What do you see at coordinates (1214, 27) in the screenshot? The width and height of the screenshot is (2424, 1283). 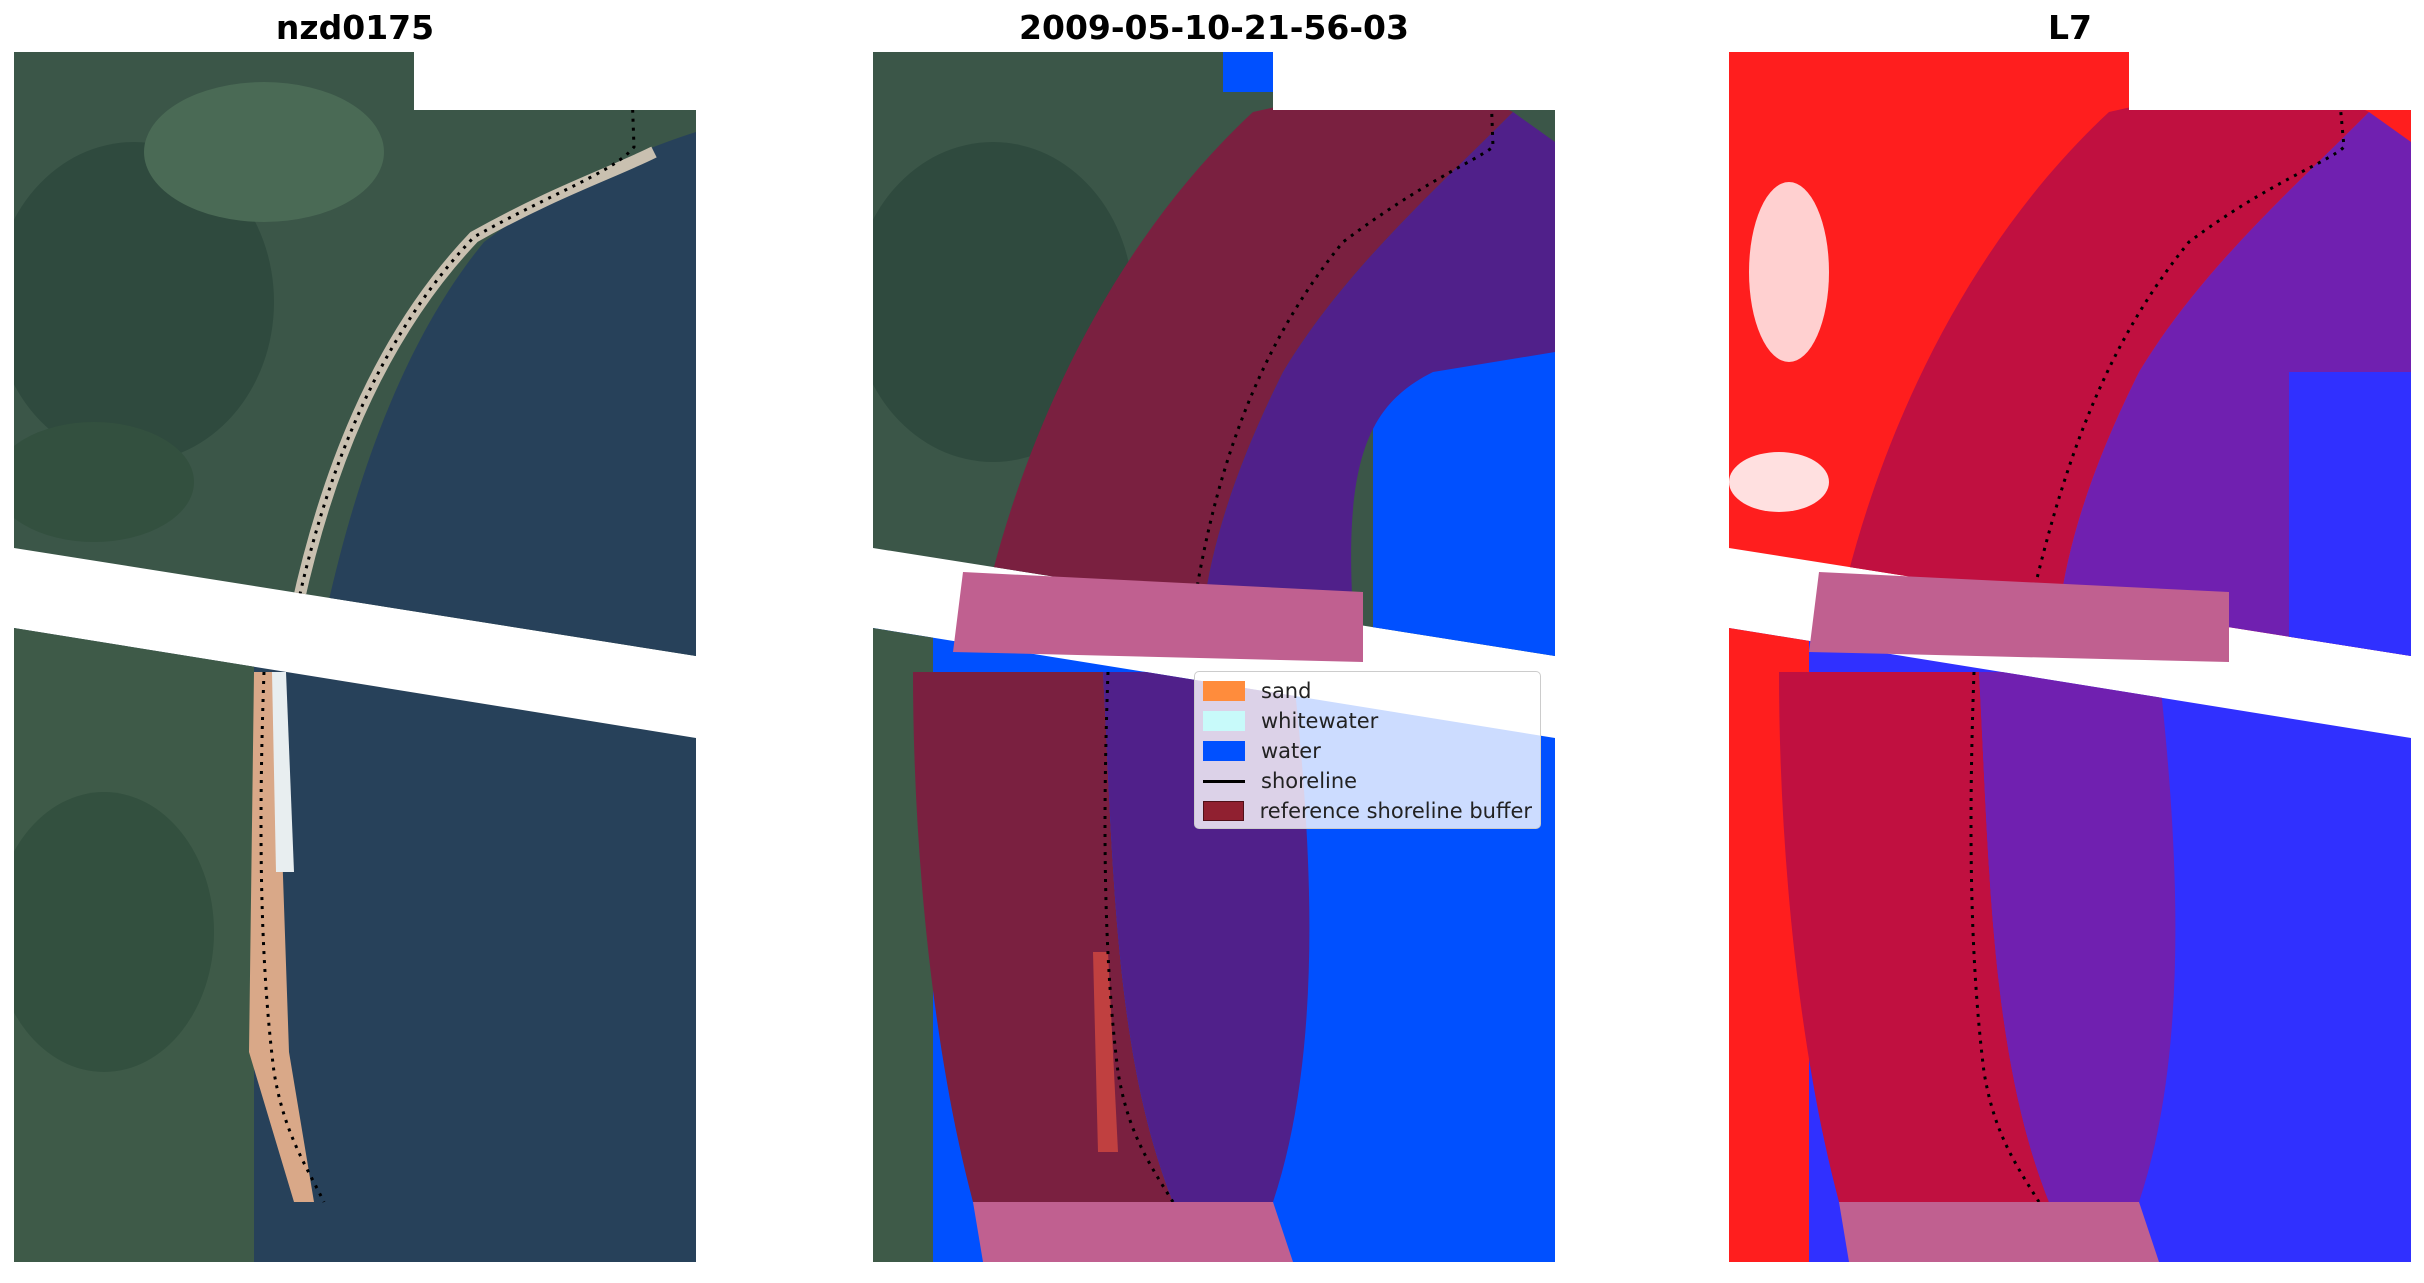 I see `panel-title-date: 2009-05-10-21-56-03` at bounding box center [1214, 27].